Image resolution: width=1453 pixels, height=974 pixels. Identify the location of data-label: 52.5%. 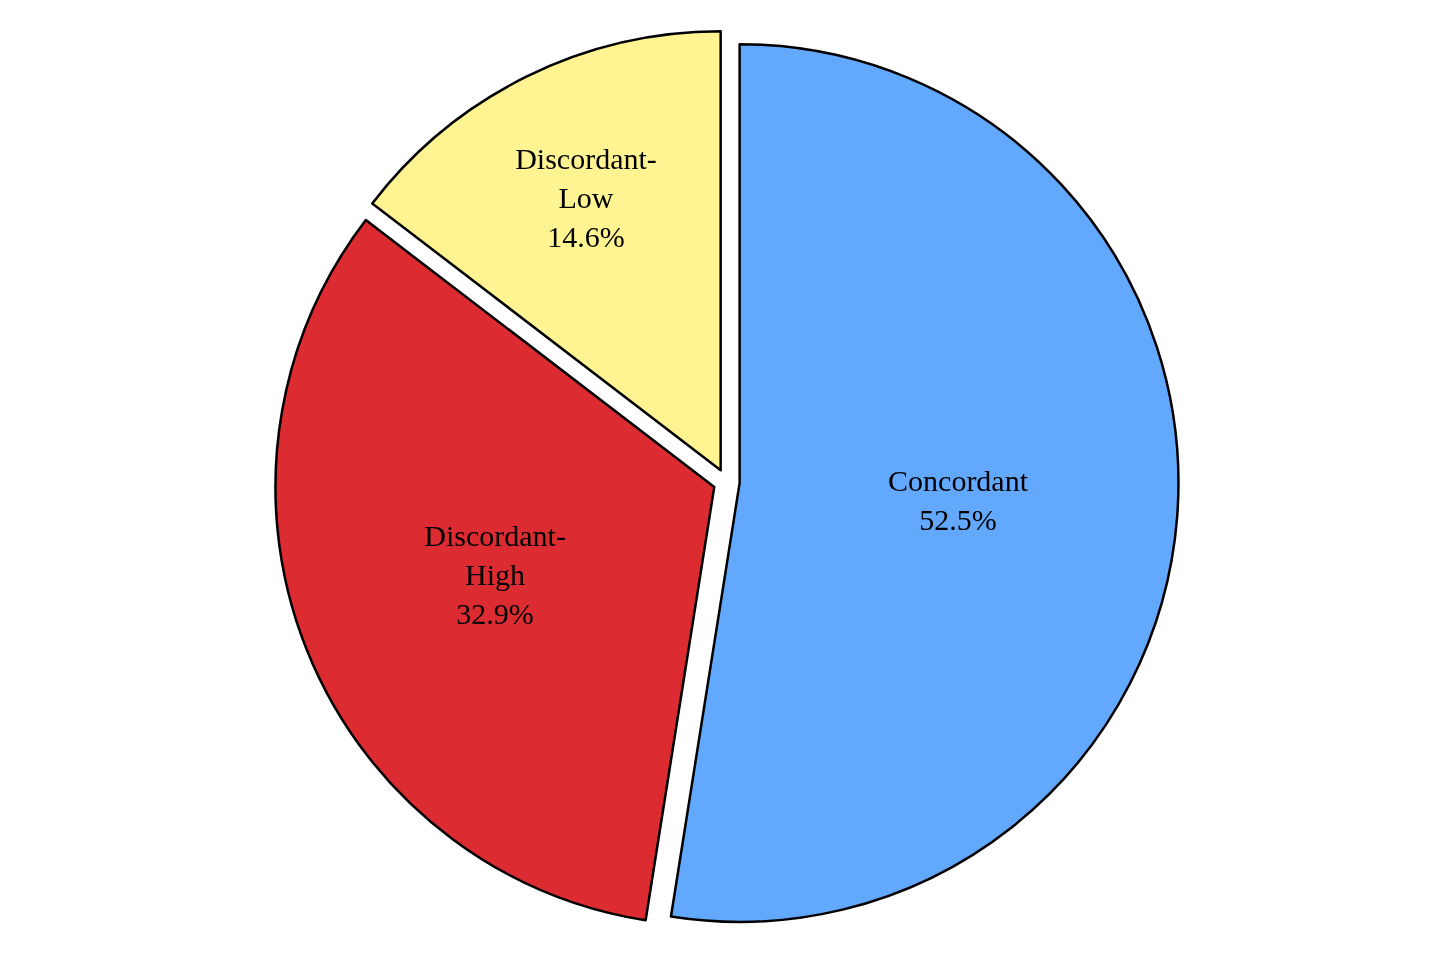
(958, 520).